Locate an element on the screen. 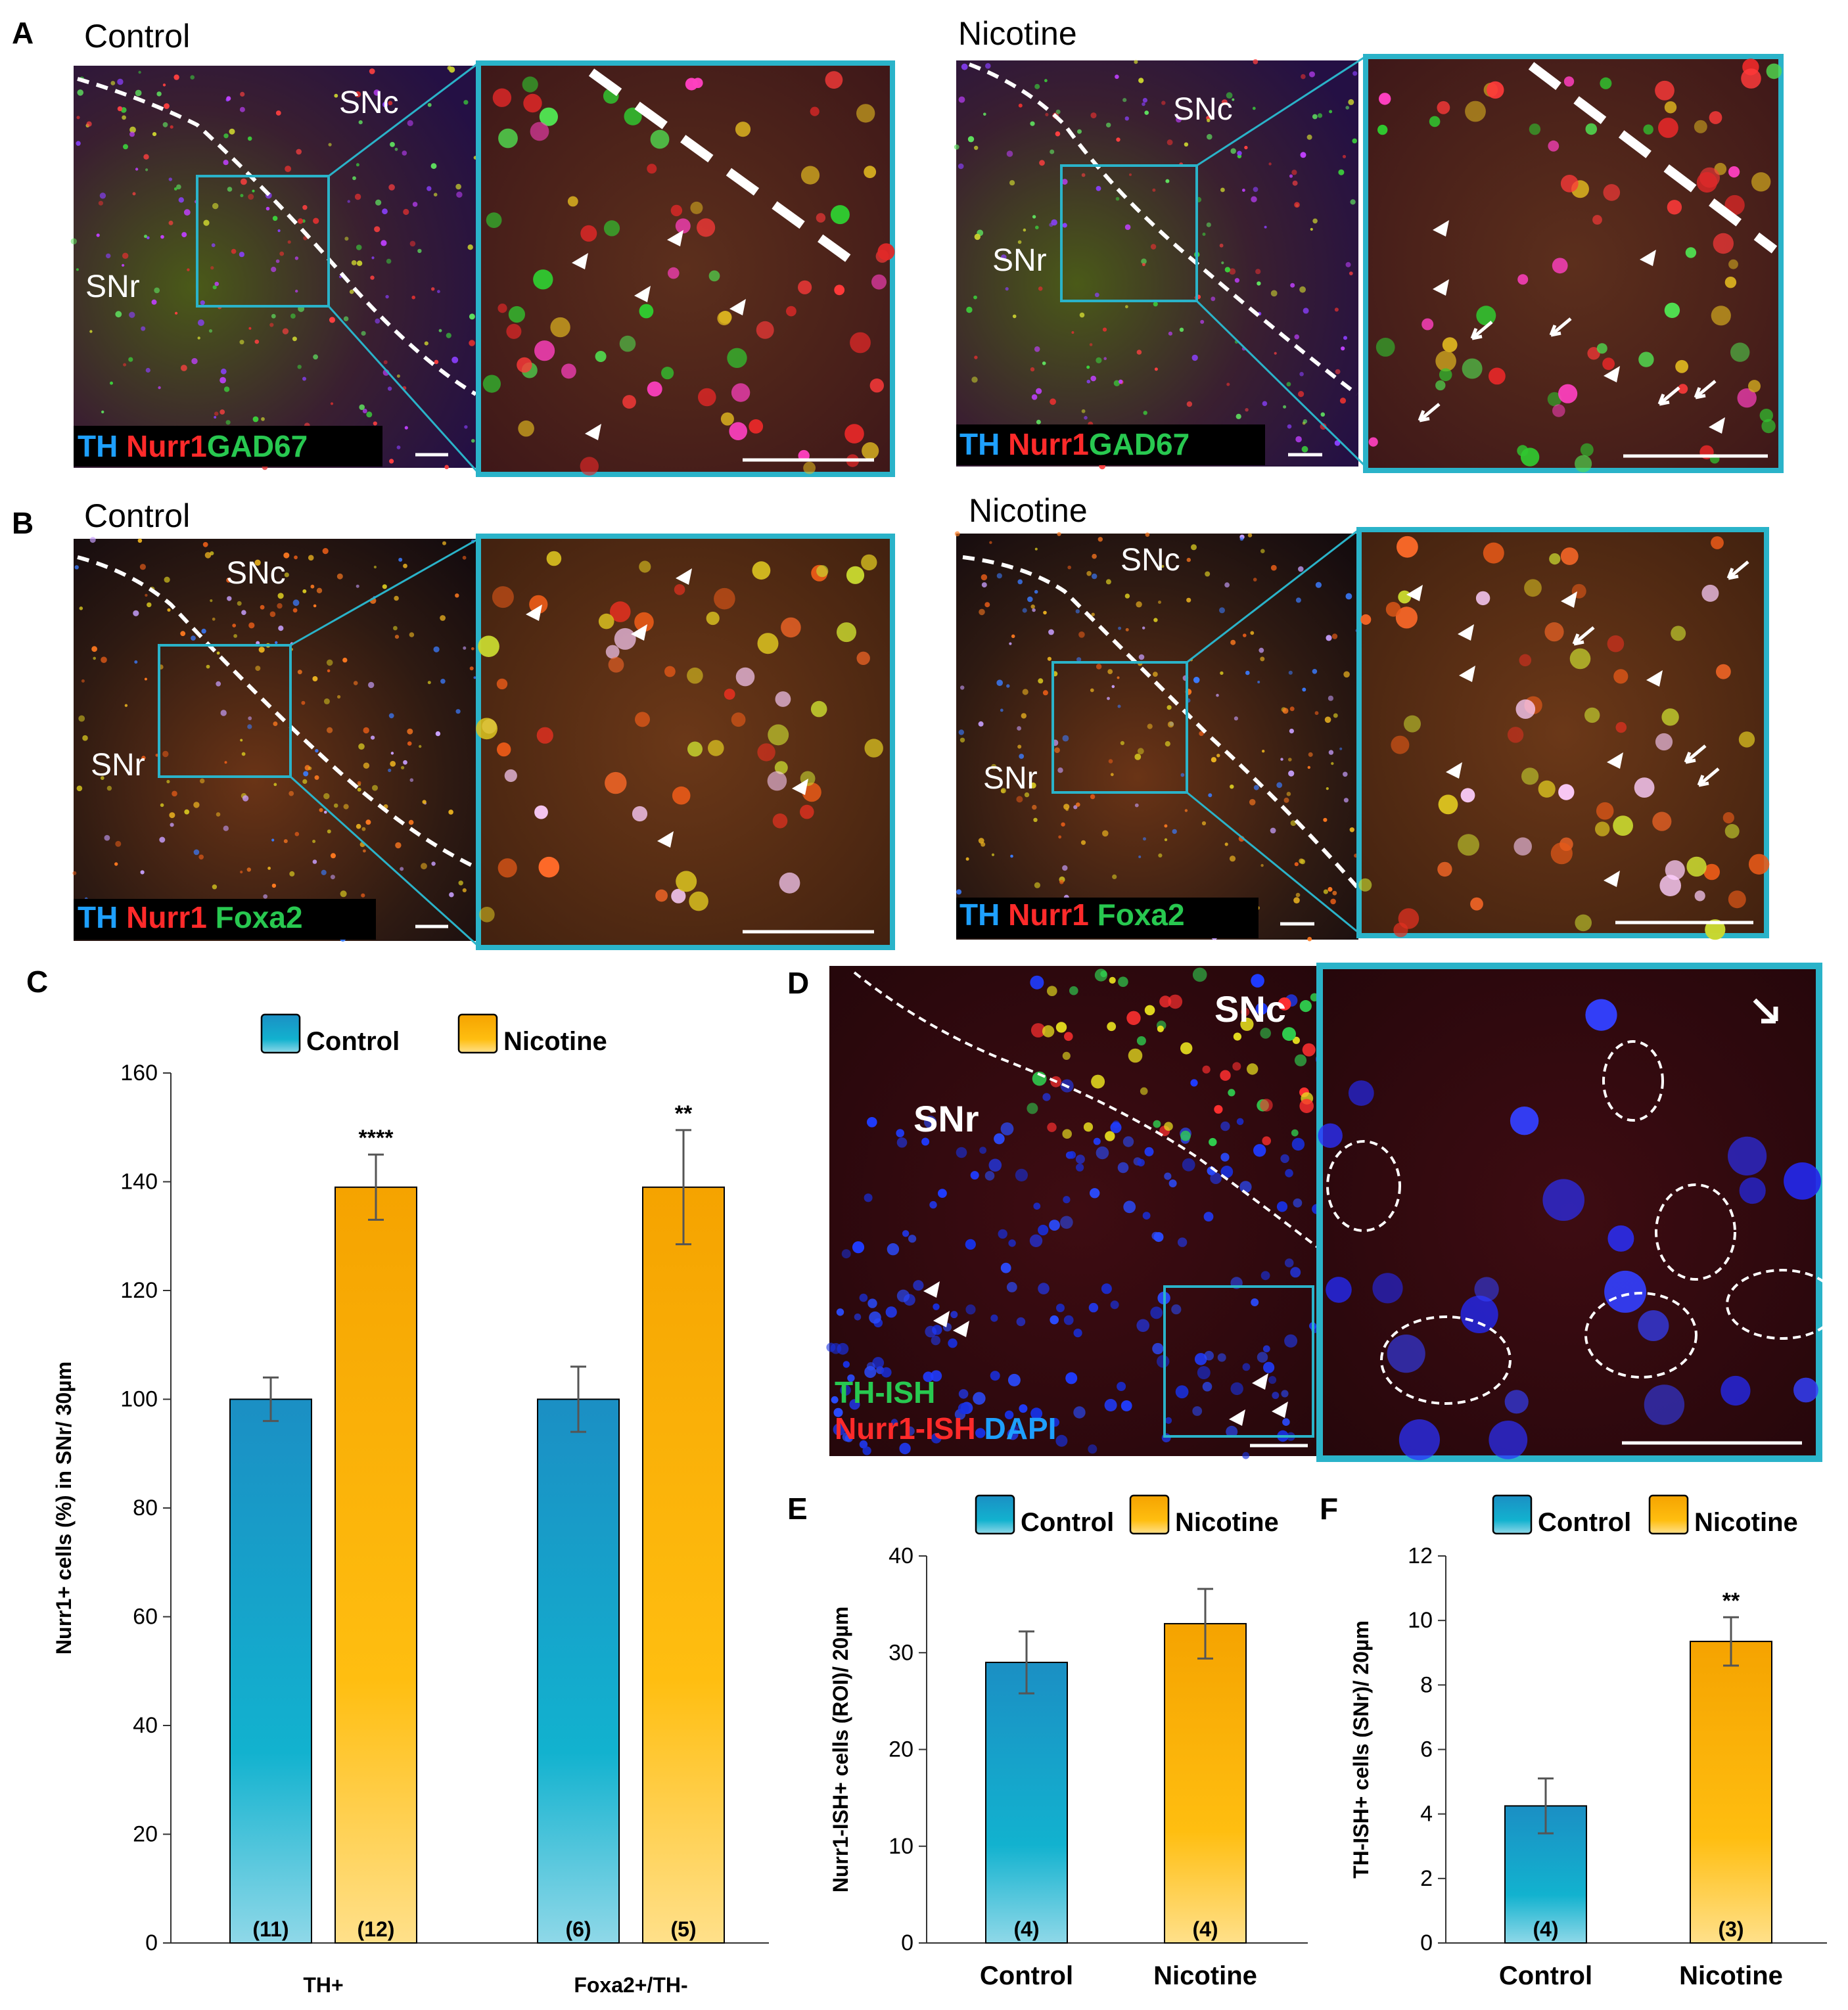 This screenshot has height=2010, width=1848. chart-legend: Control Nicotine is located at coordinates (433, 1034).